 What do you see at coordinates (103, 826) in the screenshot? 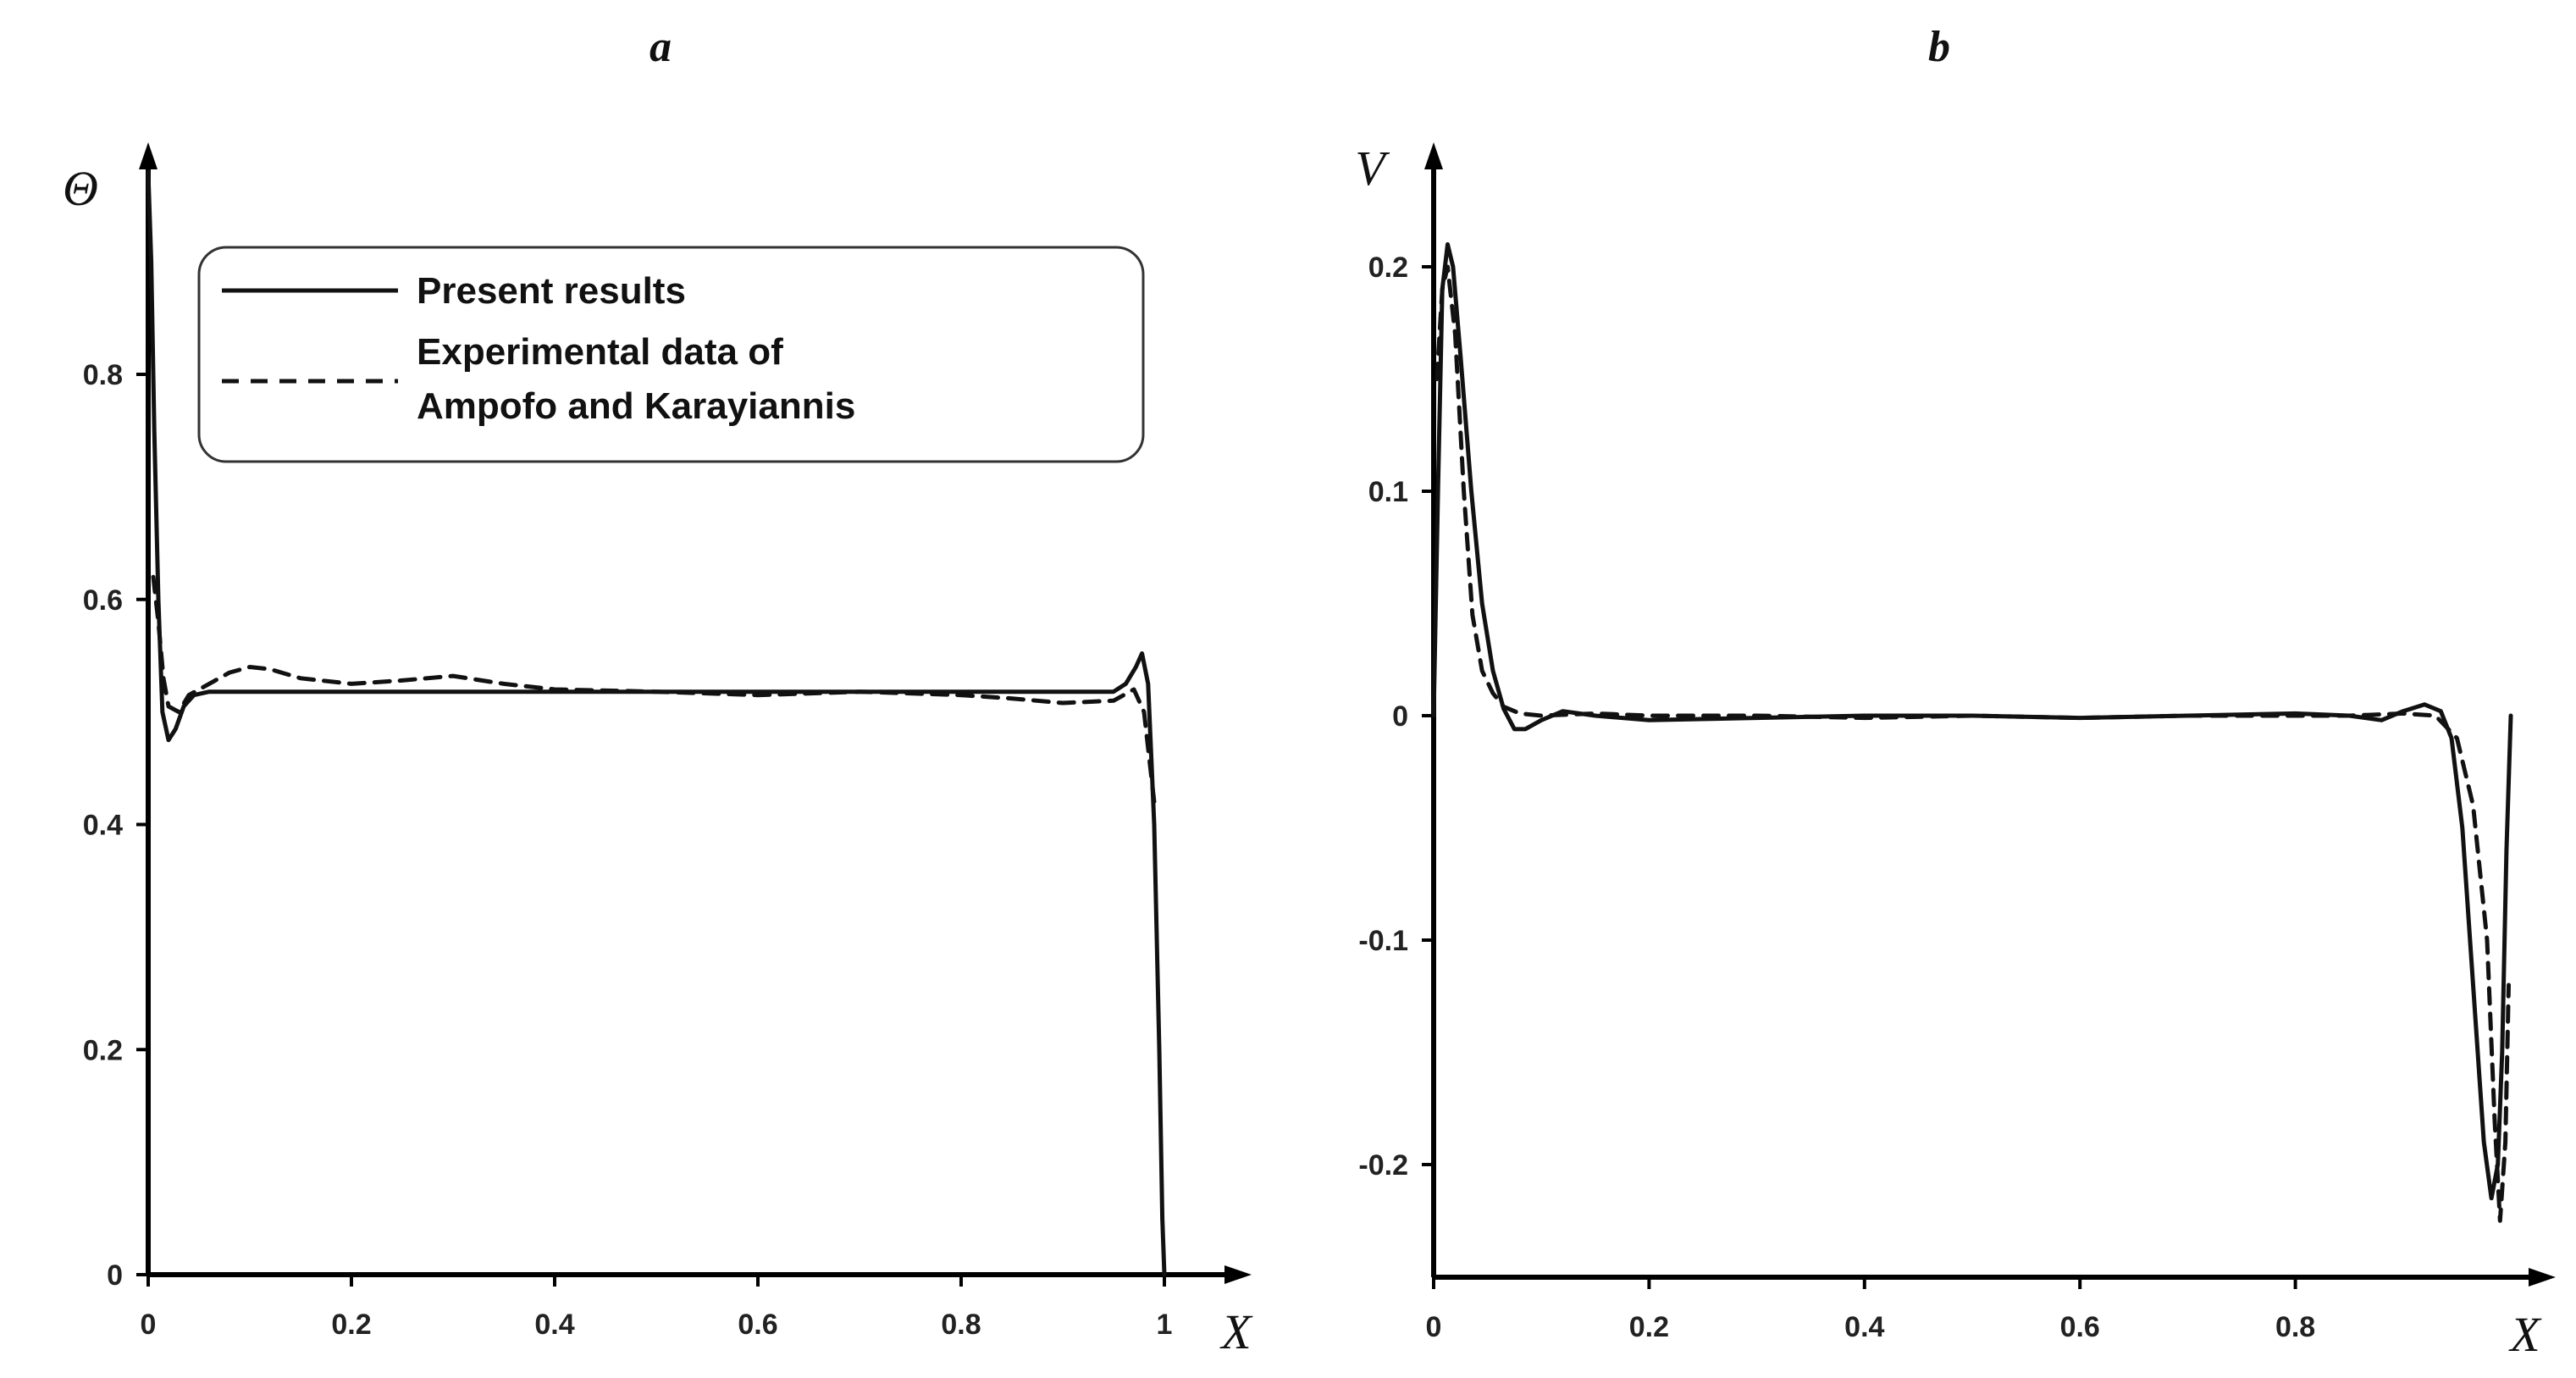
I see `y-tick-label: 0.4` at bounding box center [103, 826].